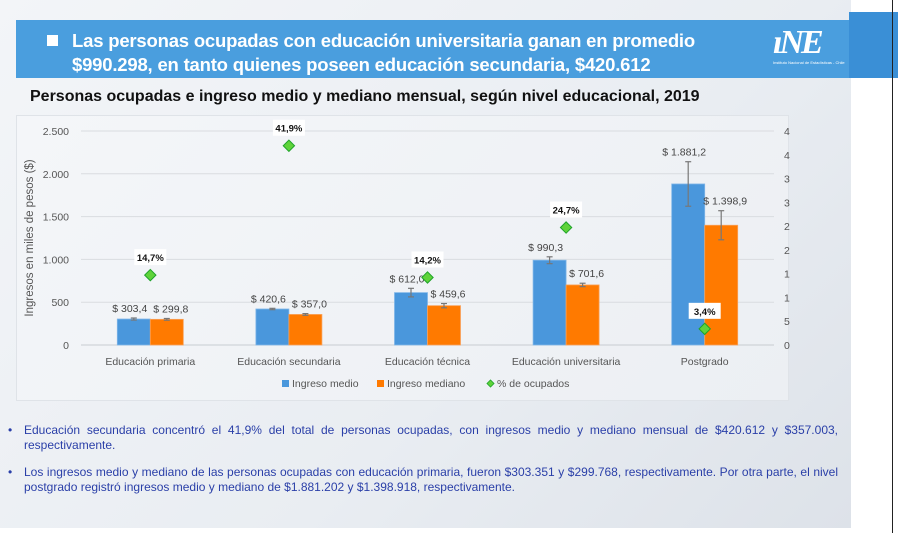 The height and width of the screenshot is (533, 898). I want to click on y2-tick-label: 20%, so click(787, 251).